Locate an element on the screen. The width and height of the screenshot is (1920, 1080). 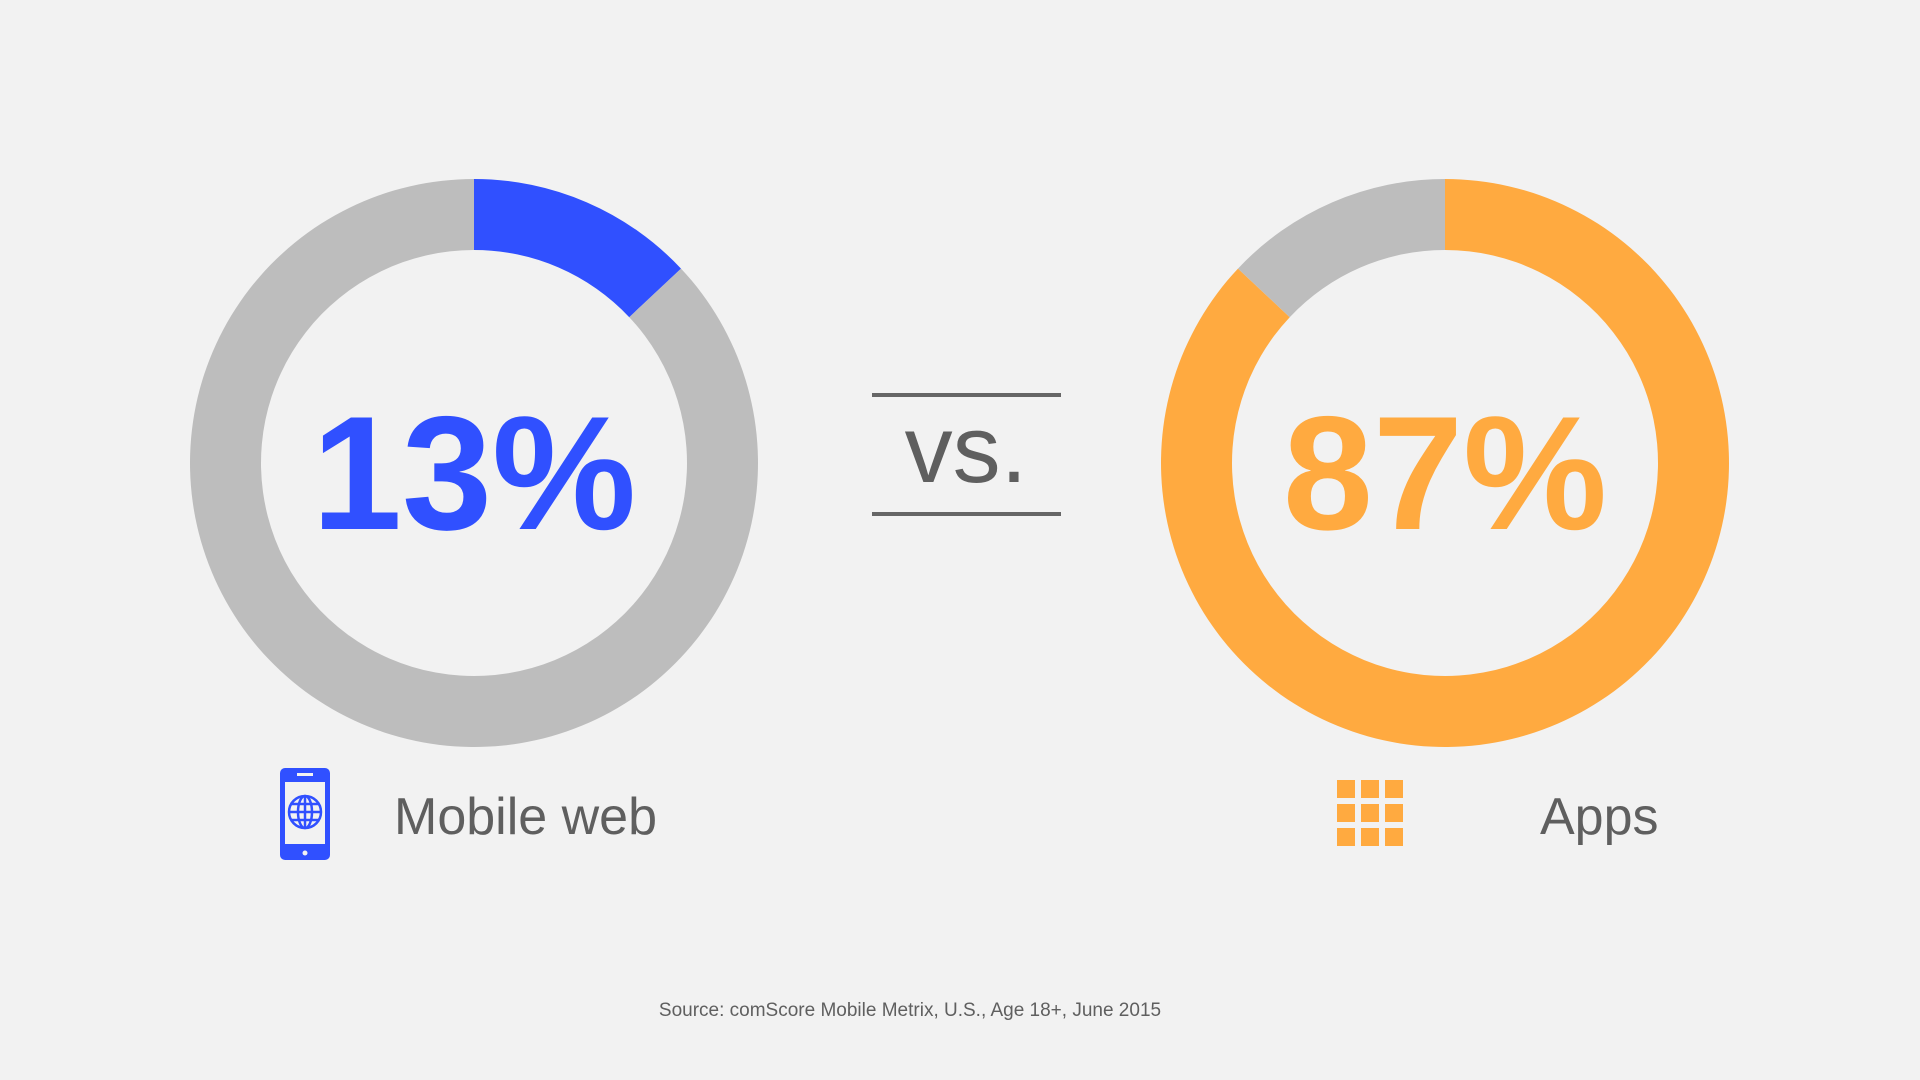
donut-slice-remainder is located at coordinates (1341, 248).